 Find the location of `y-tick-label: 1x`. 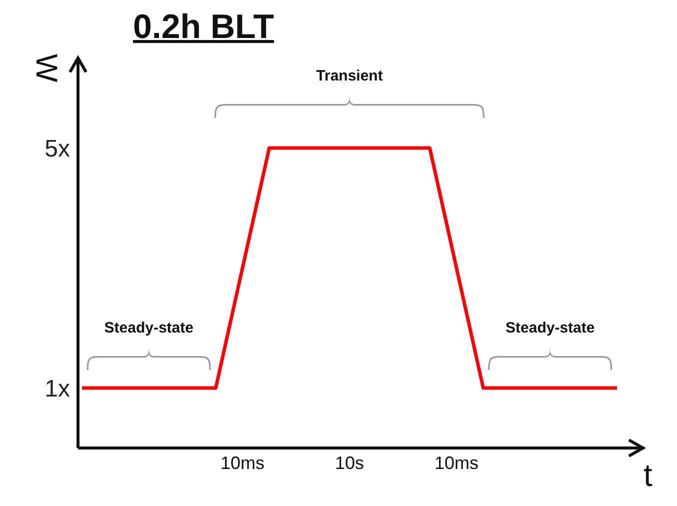

y-tick-label: 1x is located at coordinates (57, 389).